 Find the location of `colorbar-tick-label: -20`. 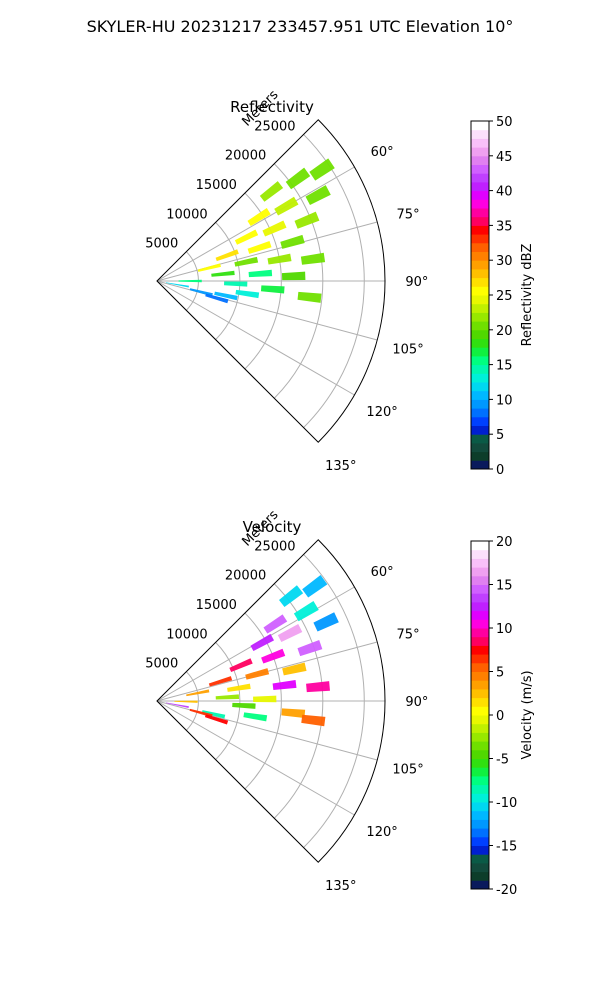

colorbar-tick-label: -20 is located at coordinates (506, 890).